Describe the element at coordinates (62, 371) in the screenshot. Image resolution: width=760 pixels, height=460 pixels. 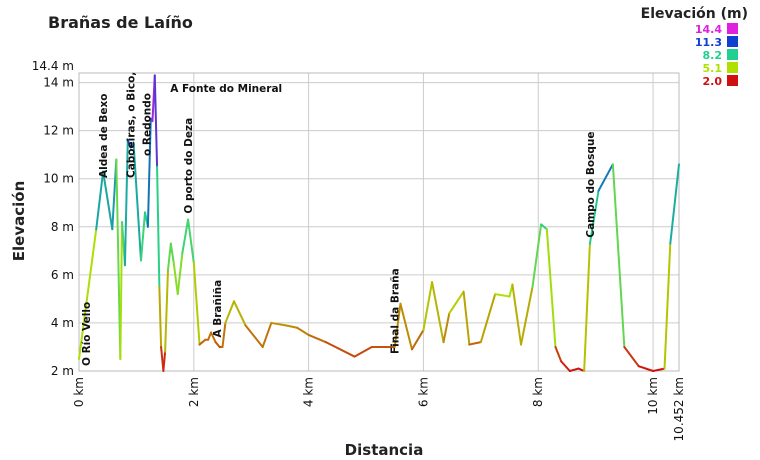
I see `y-tick-label: 2 m` at that location.